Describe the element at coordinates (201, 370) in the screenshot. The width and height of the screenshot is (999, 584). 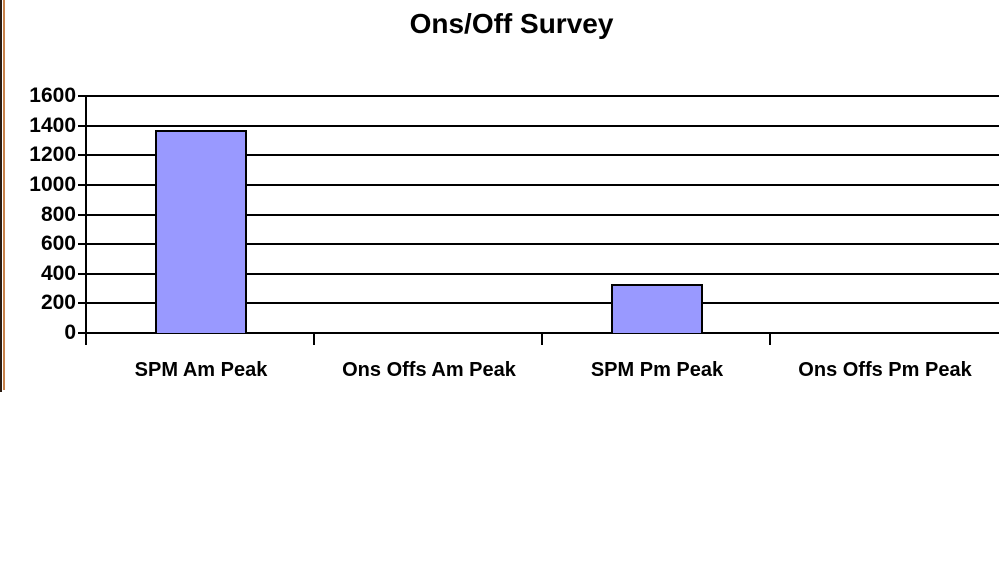
I see `x-axis-category-label: SPM Am Peak` at that location.